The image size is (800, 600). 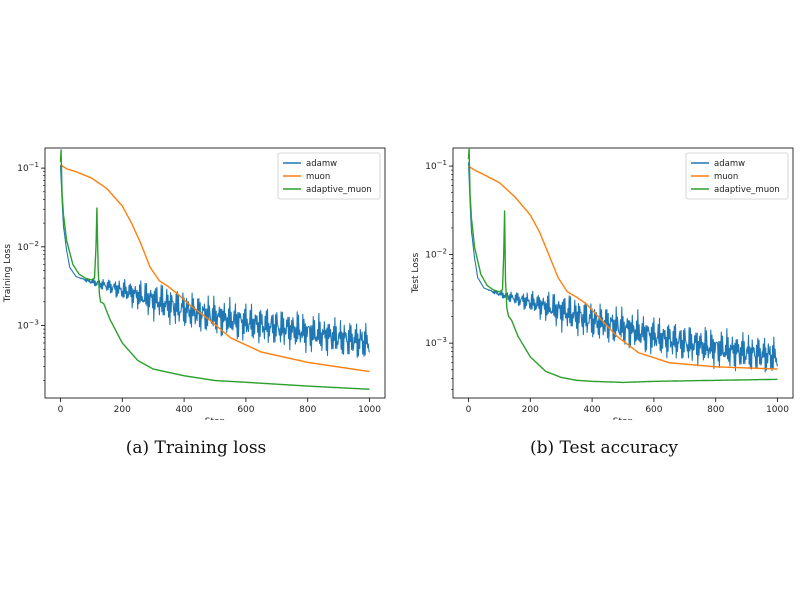 I want to click on y-axis-label: Training Loss, so click(x=8, y=273).